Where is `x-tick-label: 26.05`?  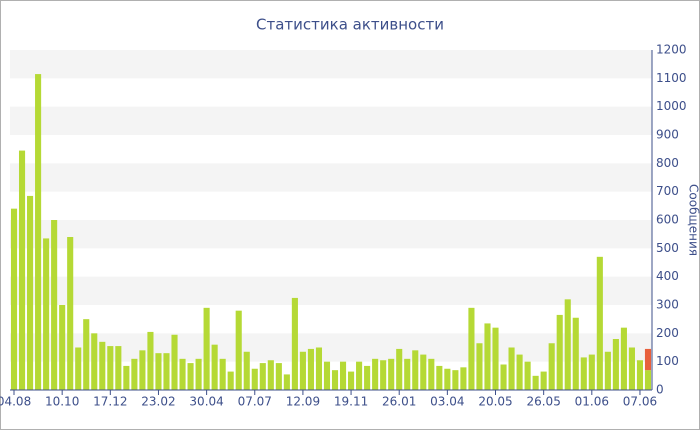
x-tick-label: 26.05 is located at coordinates (543, 402).